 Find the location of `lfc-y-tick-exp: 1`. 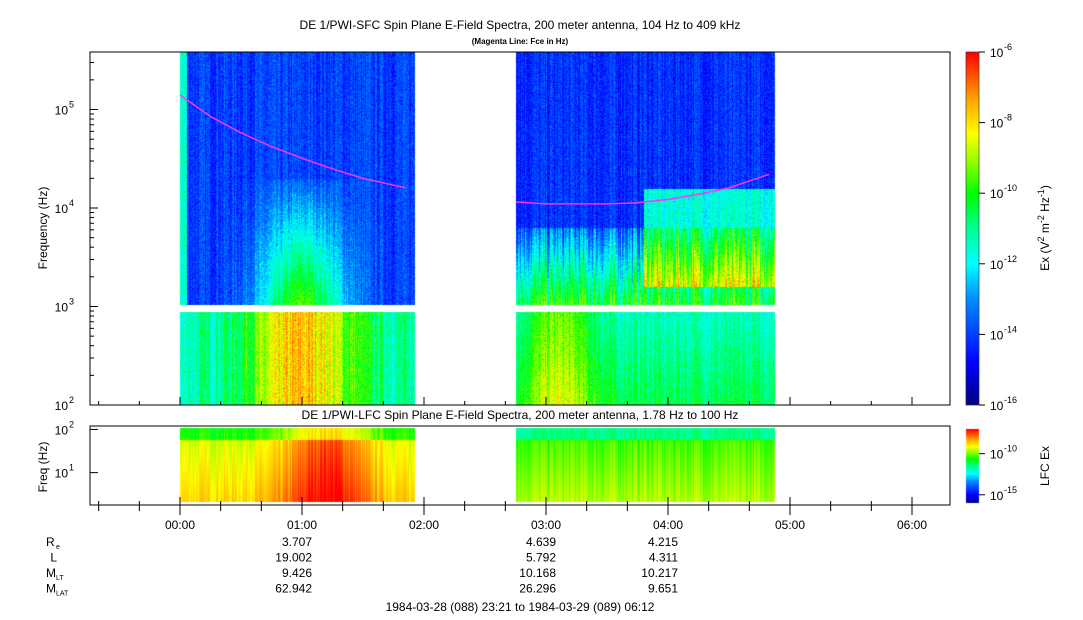

lfc-y-tick-exp: 1 is located at coordinates (71, 468).